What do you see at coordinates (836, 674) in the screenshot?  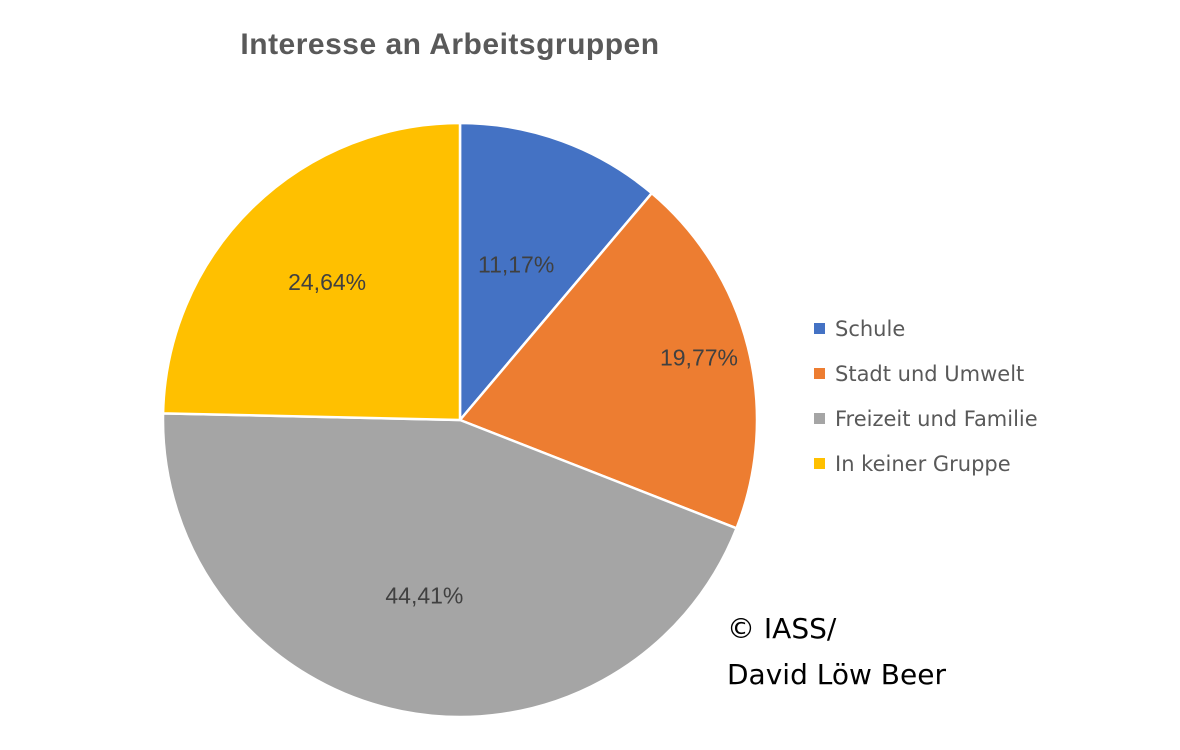 I see `copyright-line-2: David Löw Beer` at bounding box center [836, 674].